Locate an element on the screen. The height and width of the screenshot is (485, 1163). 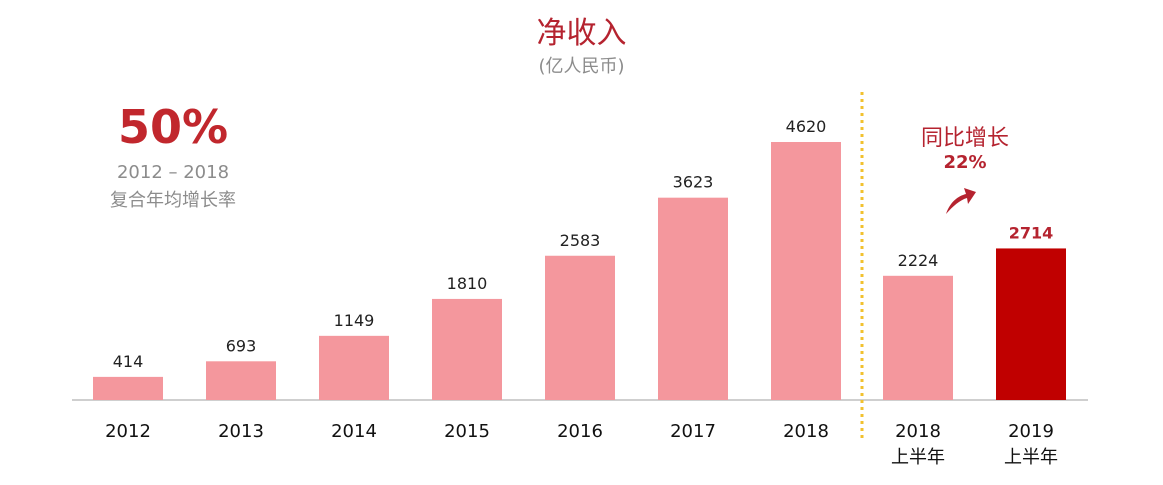
data-label: 2583 is located at coordinates (580, 240).